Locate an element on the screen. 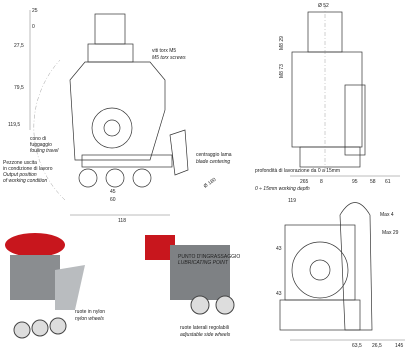  dimension: 0 is located at coordinates (33, 27).